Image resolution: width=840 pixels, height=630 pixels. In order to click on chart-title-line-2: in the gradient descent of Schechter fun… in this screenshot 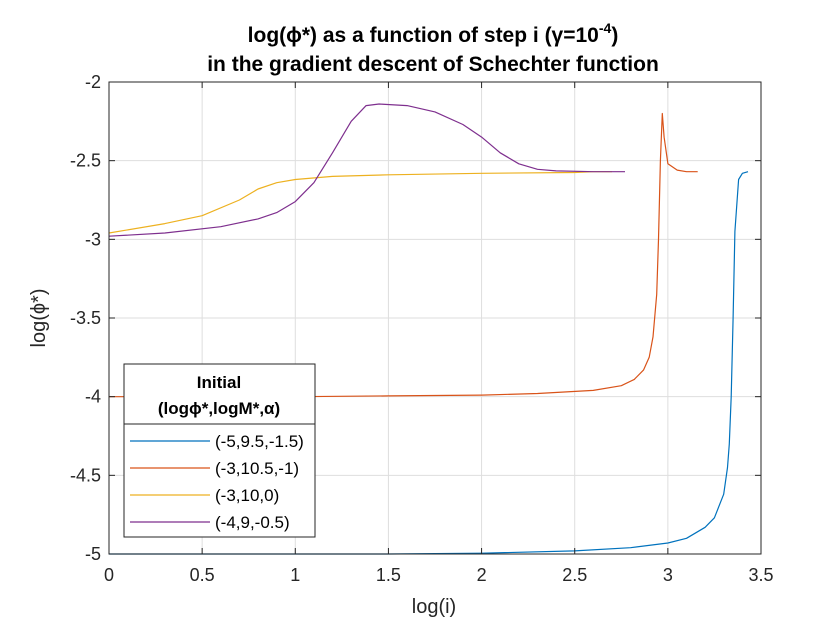, I will do `click(433, 64)`.